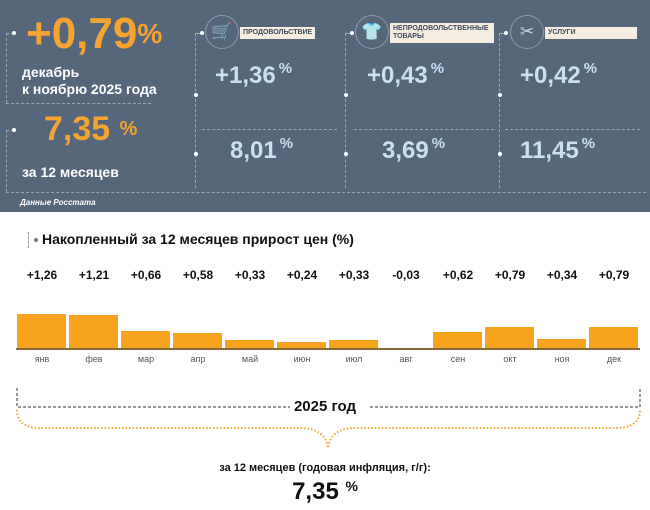 This screenshot has height=510, width=650. What do you see at coordinates (614, 359) in the screenshot?
I see `month-label: дек` at bounding box center [614, 359].